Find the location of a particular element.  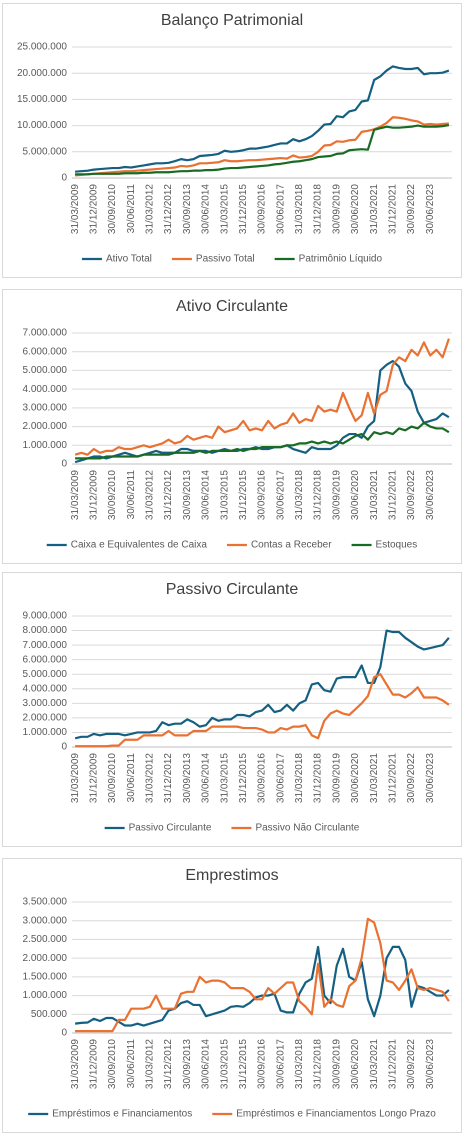

legend-label: Ativo Total is located at coordinates (129, 259).